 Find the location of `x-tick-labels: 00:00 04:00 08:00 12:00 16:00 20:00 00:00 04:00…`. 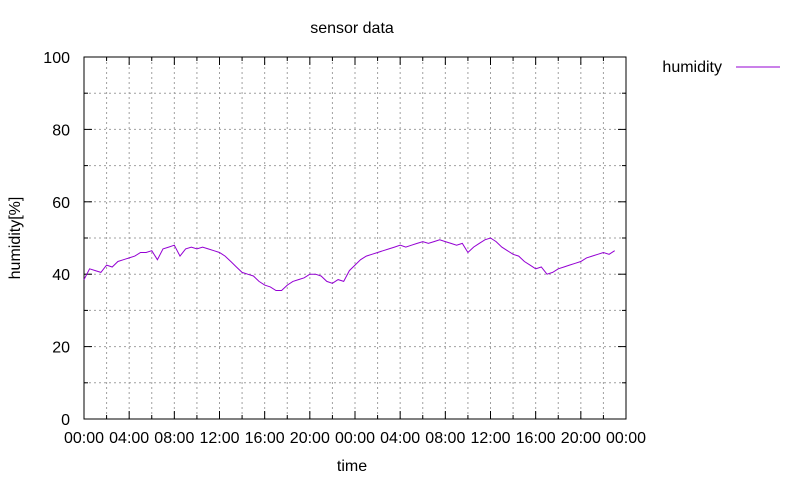

x-tick-labels: 00:00 04:00 08:00 12:00 16:00 20:00 00:00 04:00… is located at coordinates (355, 438).